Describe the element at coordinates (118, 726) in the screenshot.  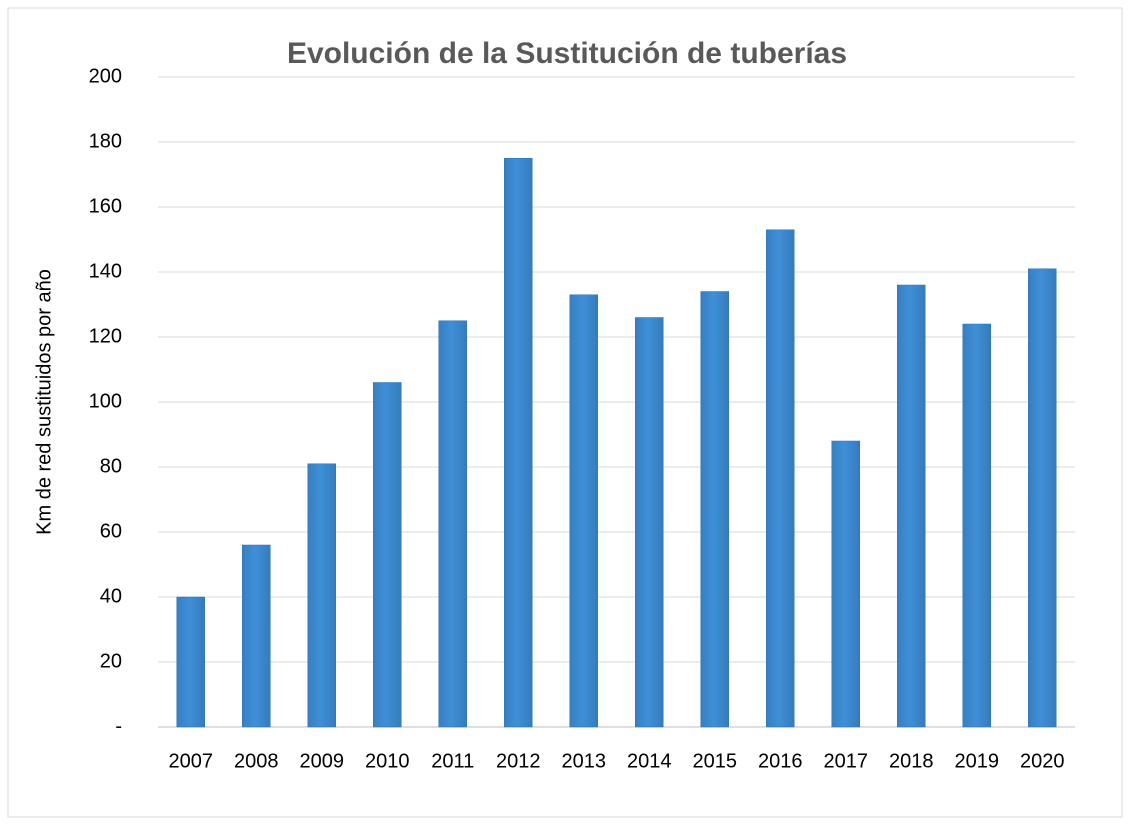
I see `y-tick-label: -` at that location.